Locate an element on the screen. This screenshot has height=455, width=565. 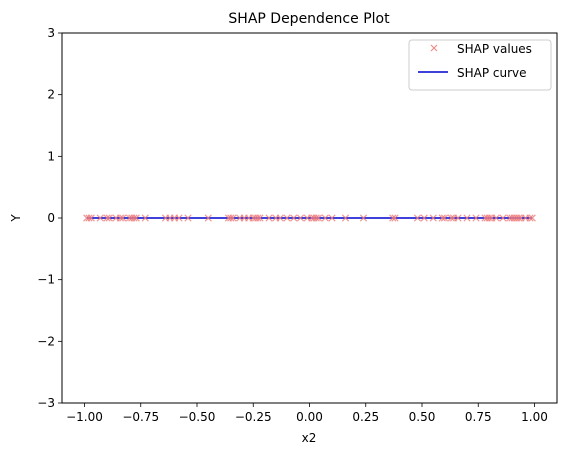
x-axis-ticks: −1.00 −0.75 −0.50 −0.25 0.00 0.25 0.50 0.75 1.00 is located at coordinates (307, 413).